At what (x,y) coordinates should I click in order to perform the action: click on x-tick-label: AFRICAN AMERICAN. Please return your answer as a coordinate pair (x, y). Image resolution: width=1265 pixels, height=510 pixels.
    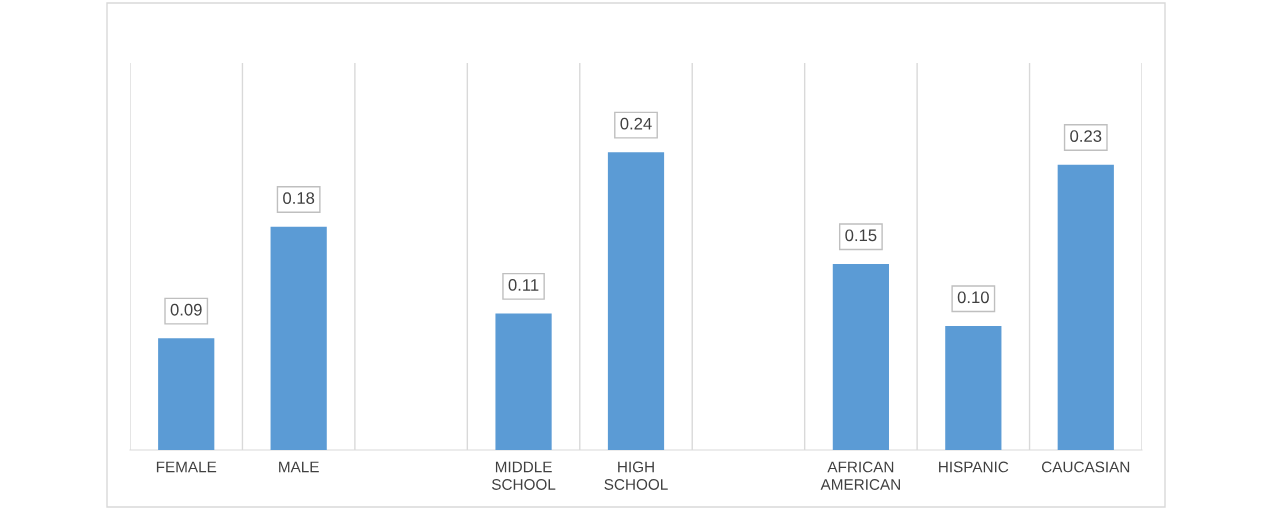
    Looking at the image, I should click on (860, 475).